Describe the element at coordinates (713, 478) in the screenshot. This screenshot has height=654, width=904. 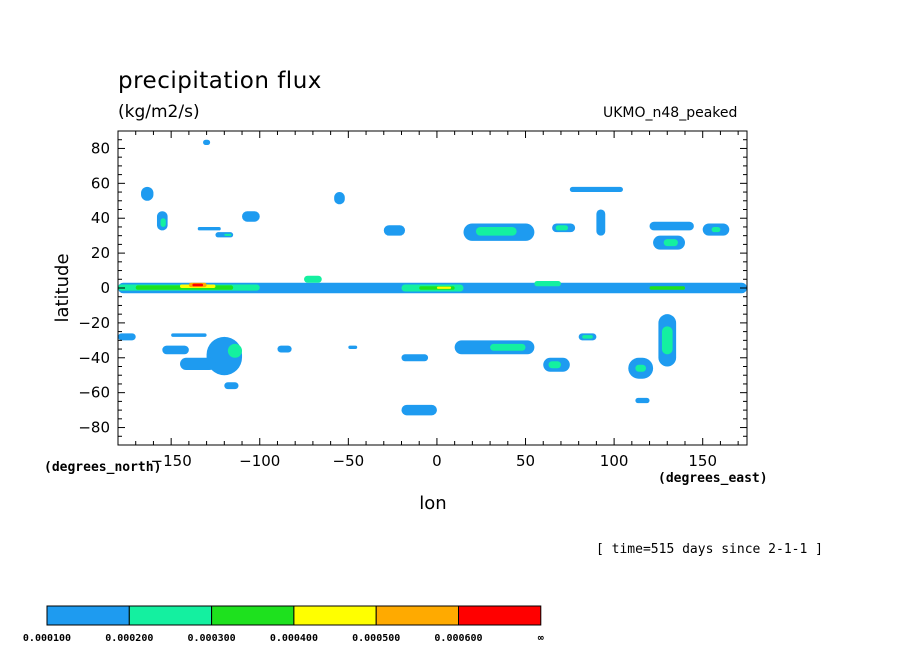
I see `x-units-label: (degrees_east)` at that location.